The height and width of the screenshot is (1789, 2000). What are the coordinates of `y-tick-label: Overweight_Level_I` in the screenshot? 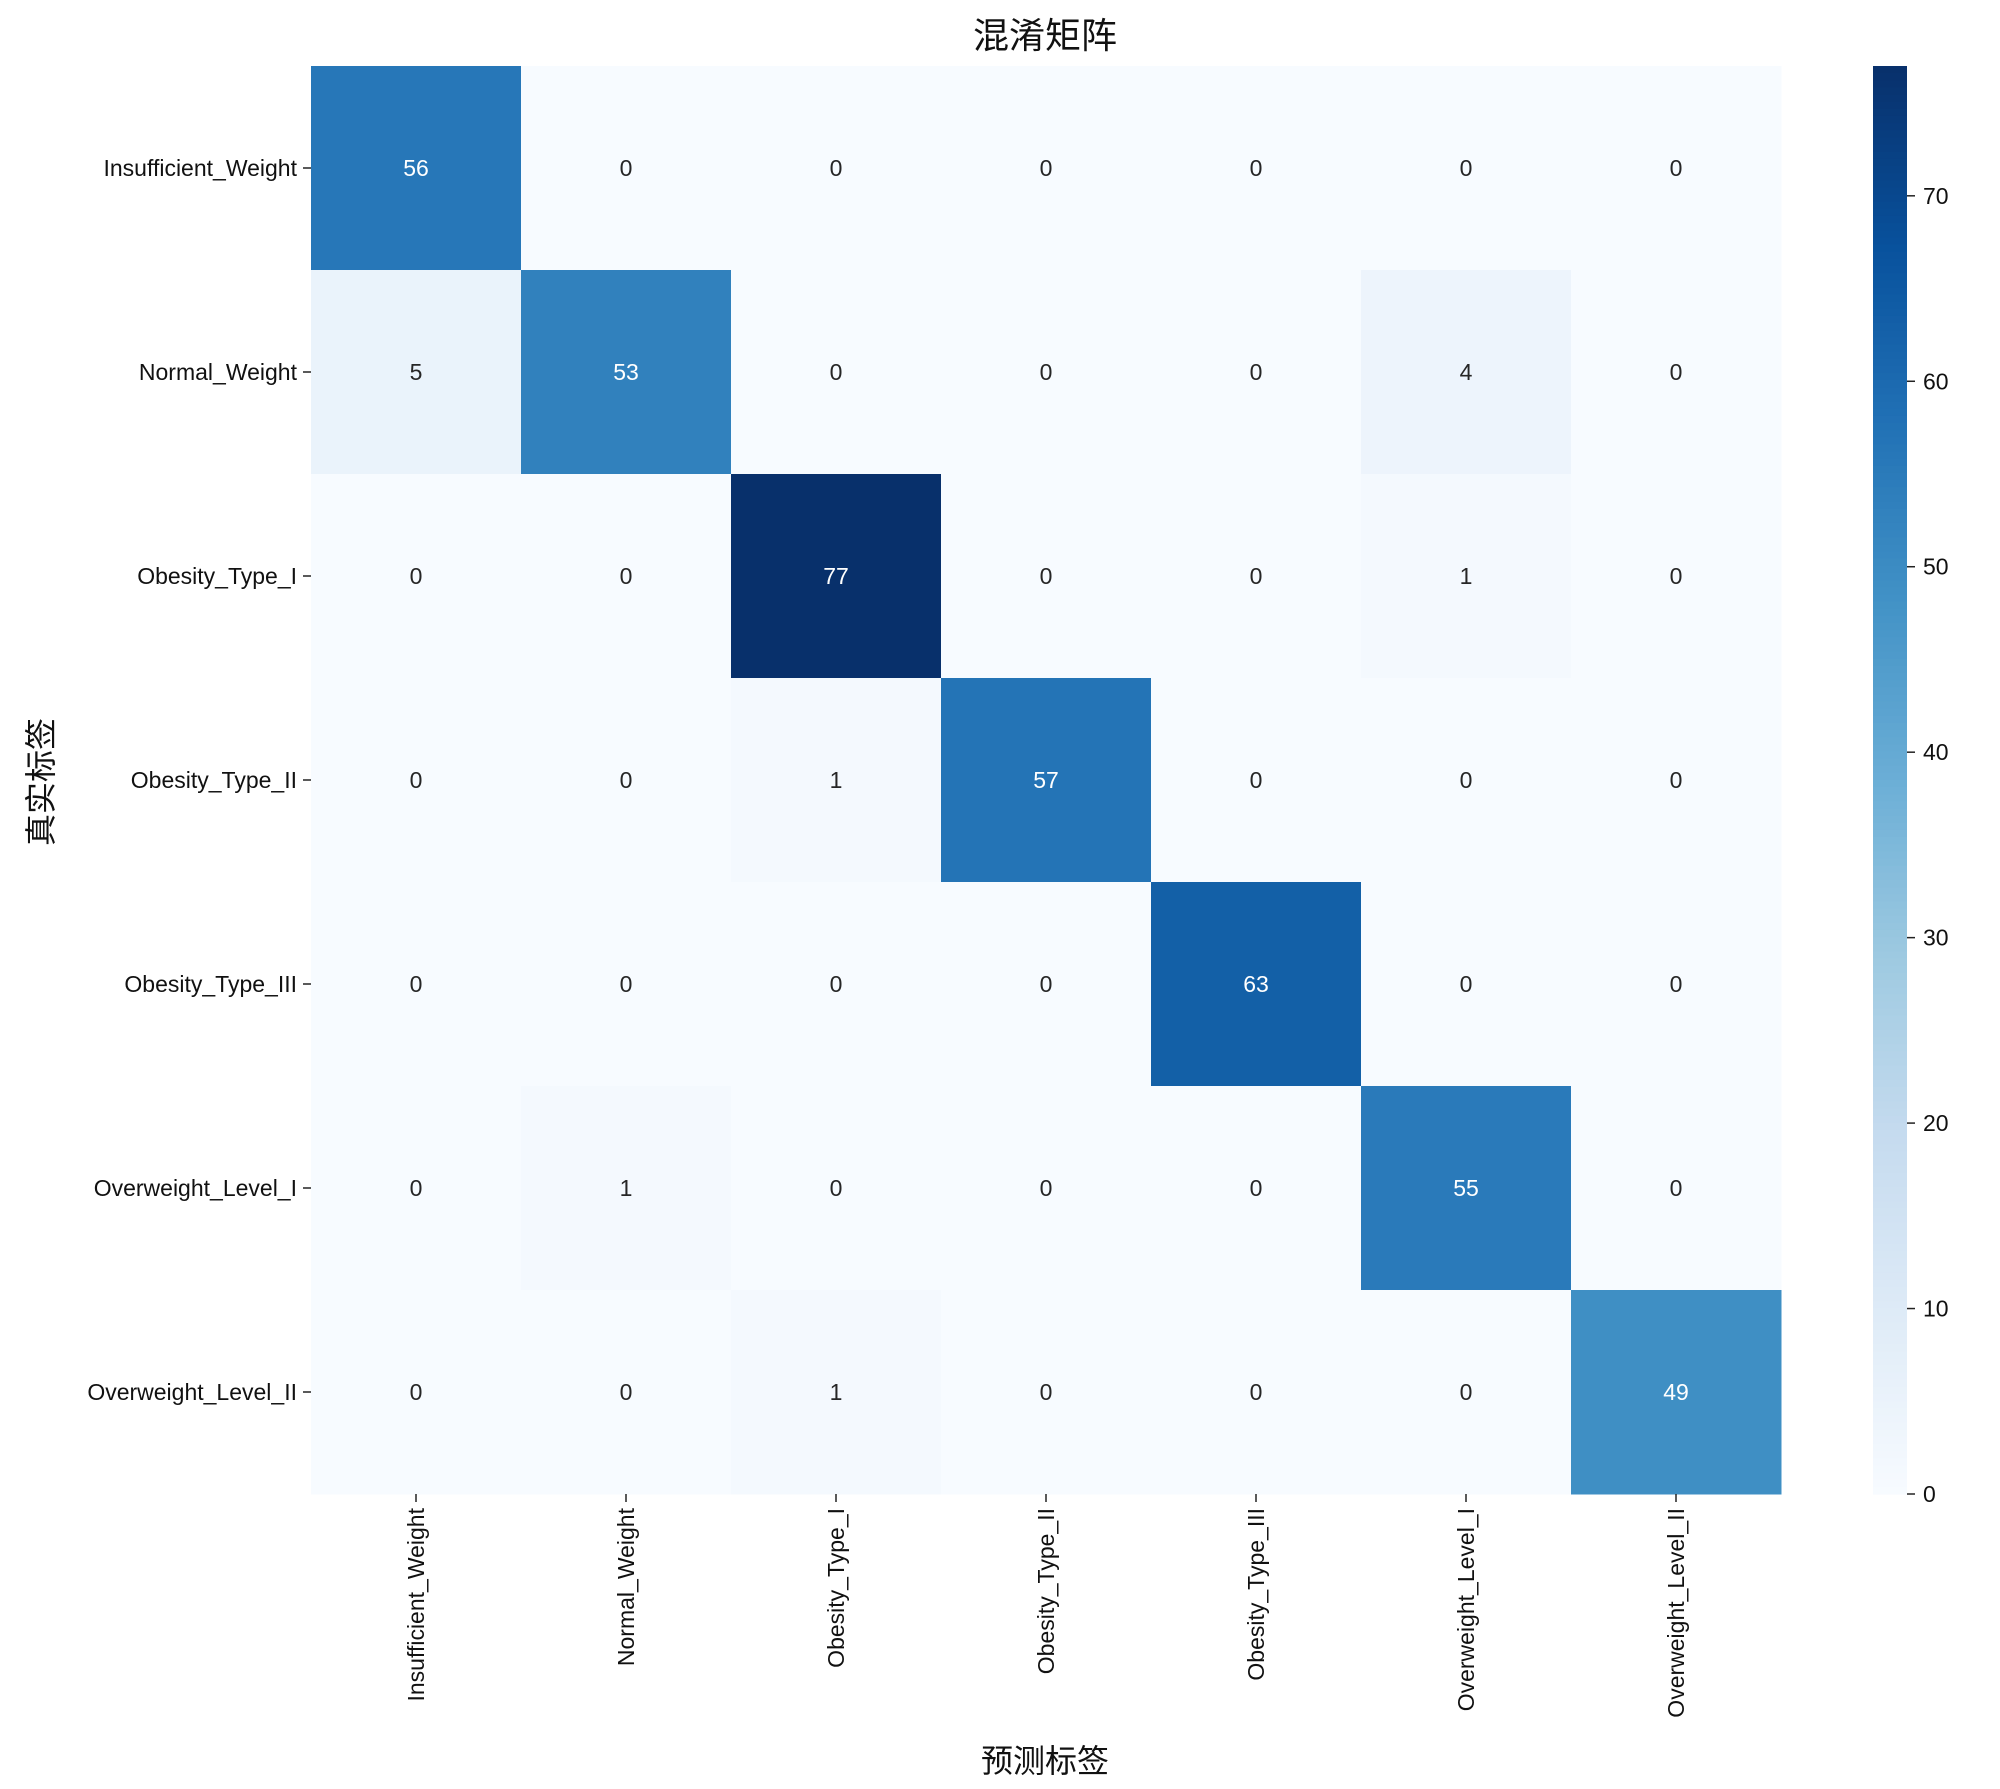 It's located at (195, 1188).